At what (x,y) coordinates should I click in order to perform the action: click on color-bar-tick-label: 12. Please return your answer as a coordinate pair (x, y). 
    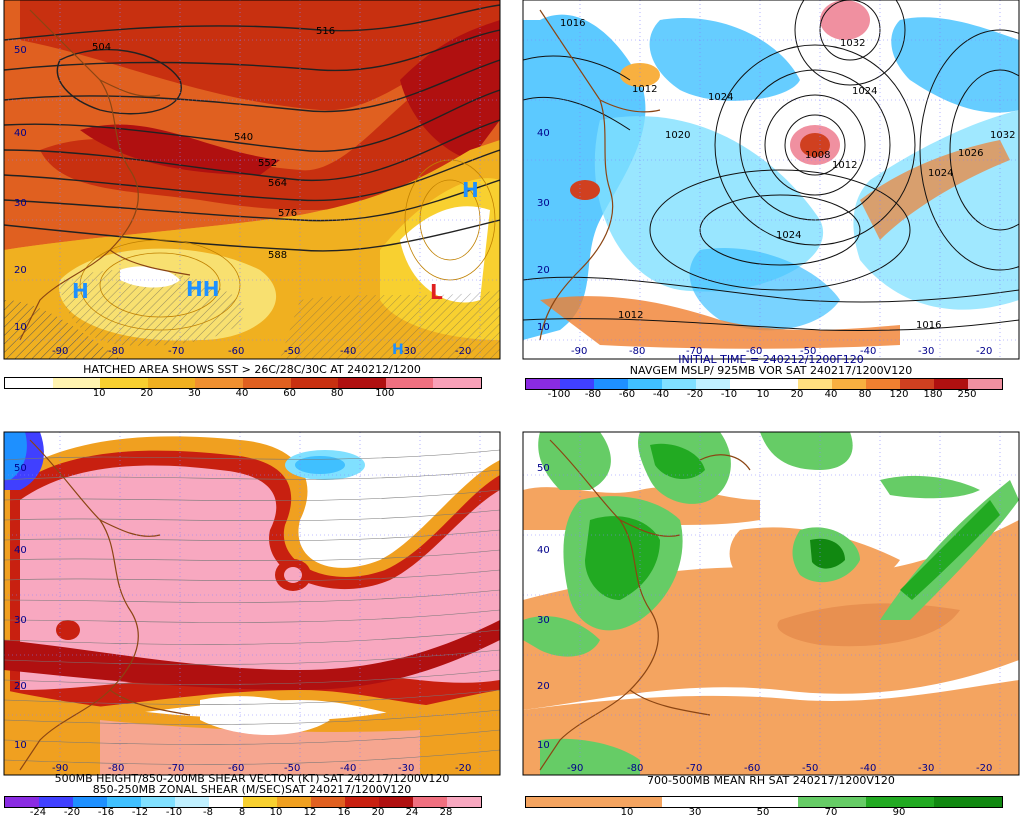
    Looking at the image, I should click on (310, 812).